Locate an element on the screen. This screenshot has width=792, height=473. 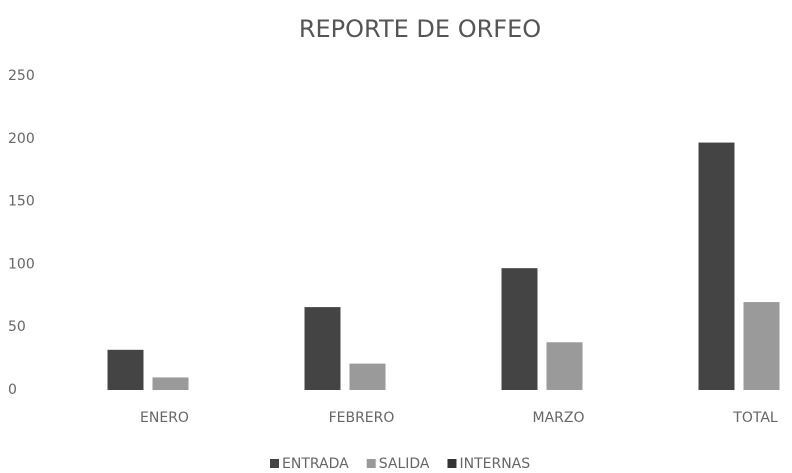
x-tick-label: TOTAL is located at coordinates (755, 418).